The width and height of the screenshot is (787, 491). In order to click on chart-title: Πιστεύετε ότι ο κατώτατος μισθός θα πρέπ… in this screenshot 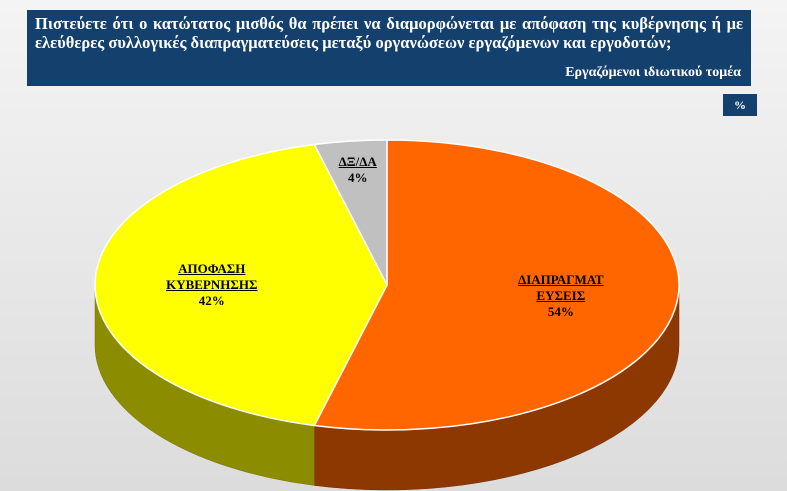, I will do `click(389, 33)`.